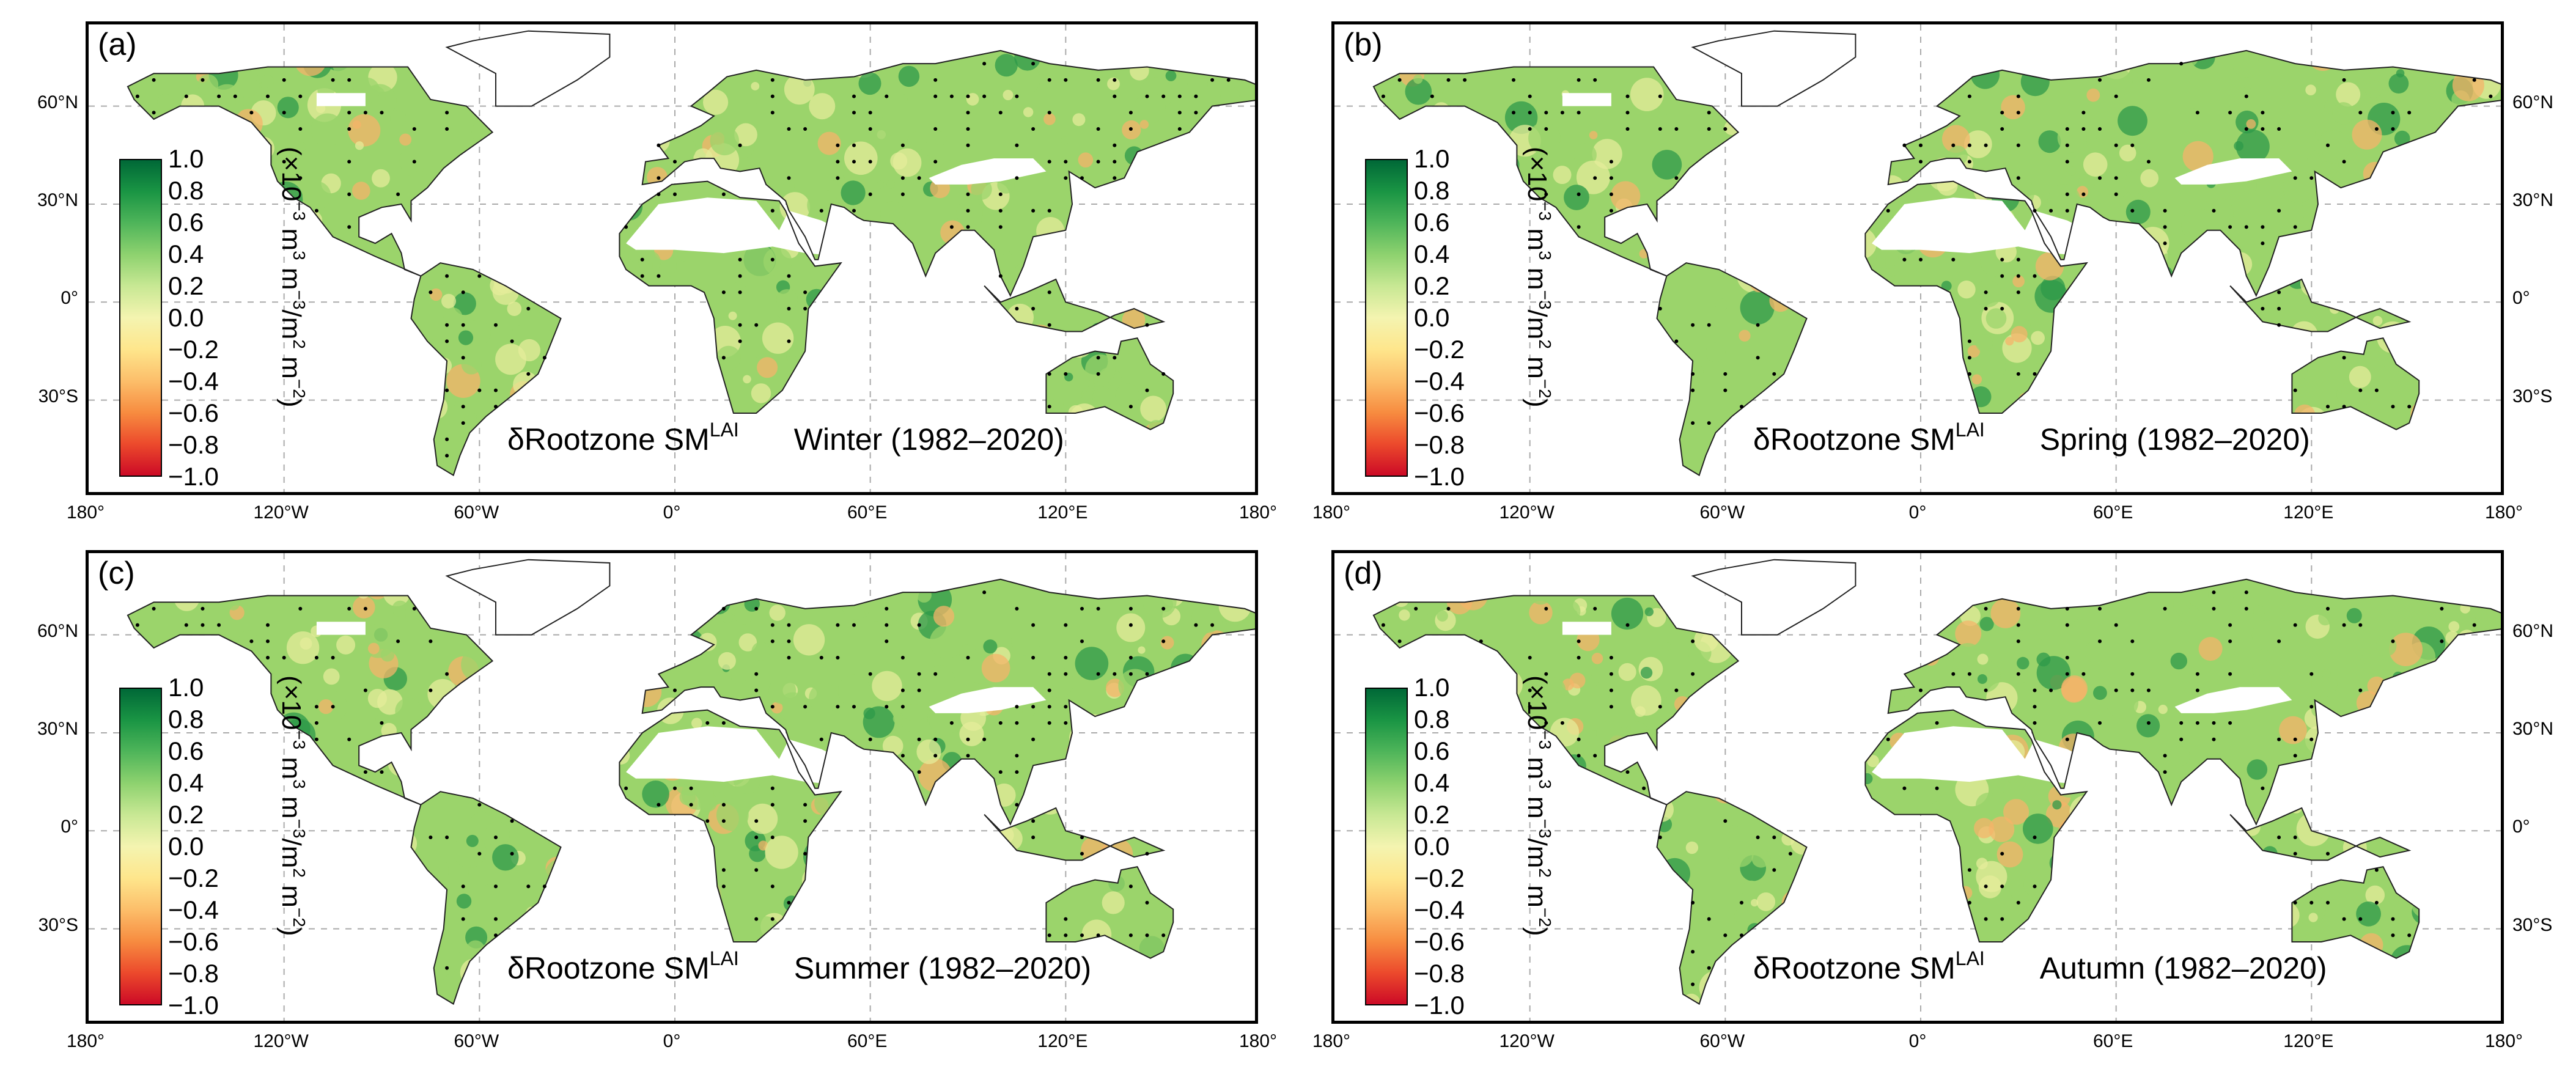  Describe the element at coordinates (2031, 438) in the screenshot. I see `map-title: δRootzone SMLAI Spring (1982–2020)` at that location.